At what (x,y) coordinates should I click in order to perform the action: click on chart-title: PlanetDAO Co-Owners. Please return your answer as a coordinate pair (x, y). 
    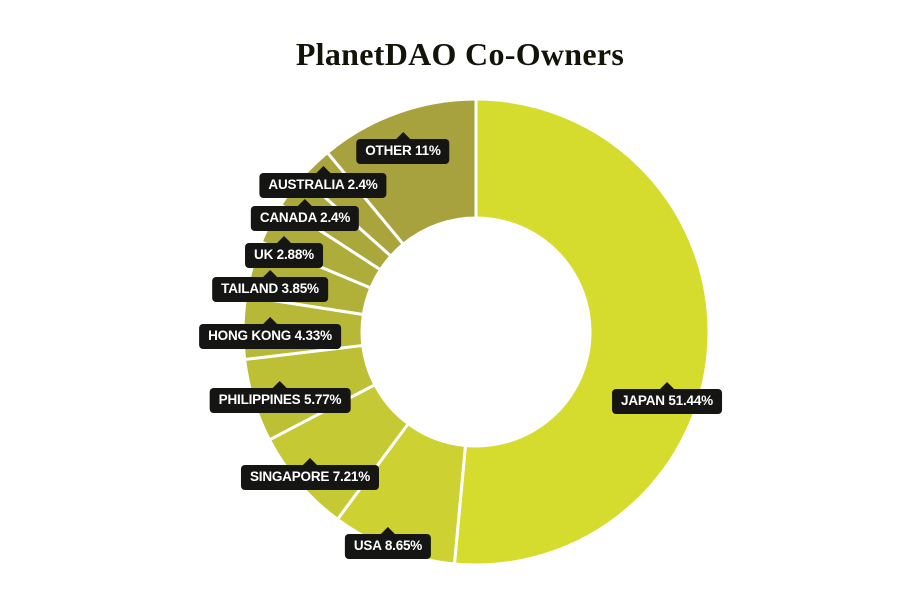
    Looking at the image, I should click on (460, 54).